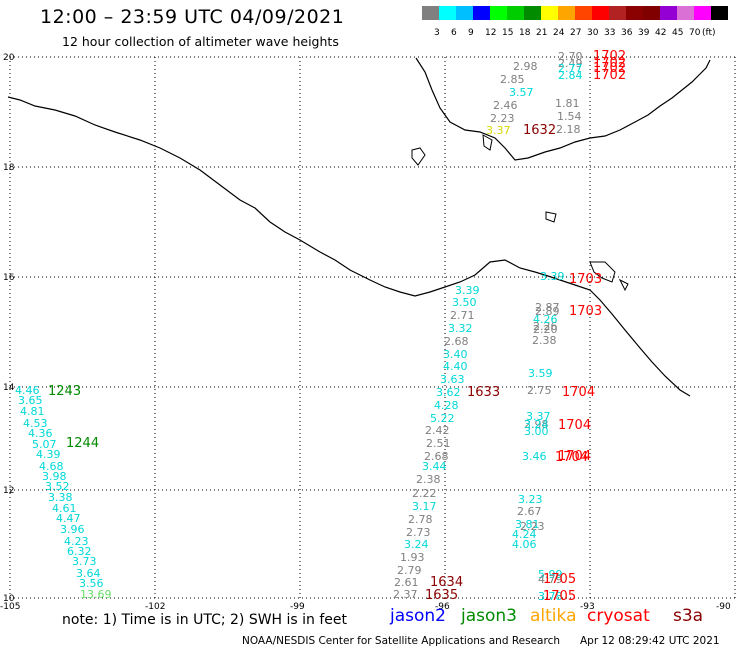 The width and height of the screenshot is (740, 650). What do you see at coordinates (442, 418) in the screenshot?
I see `wave-height-value: 5.22` at bounding box center [442, 418].